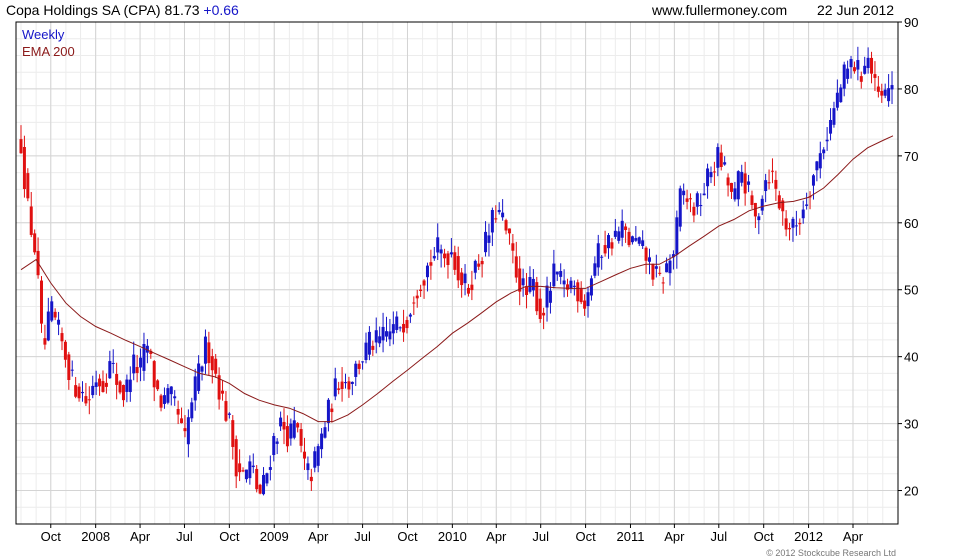 Image resolution: width=980 pixels, height=560 pixels. Describe the element at coordinates (720, 10) in the screenshot. I see `source-site: www.fullermoney.com` at that location.